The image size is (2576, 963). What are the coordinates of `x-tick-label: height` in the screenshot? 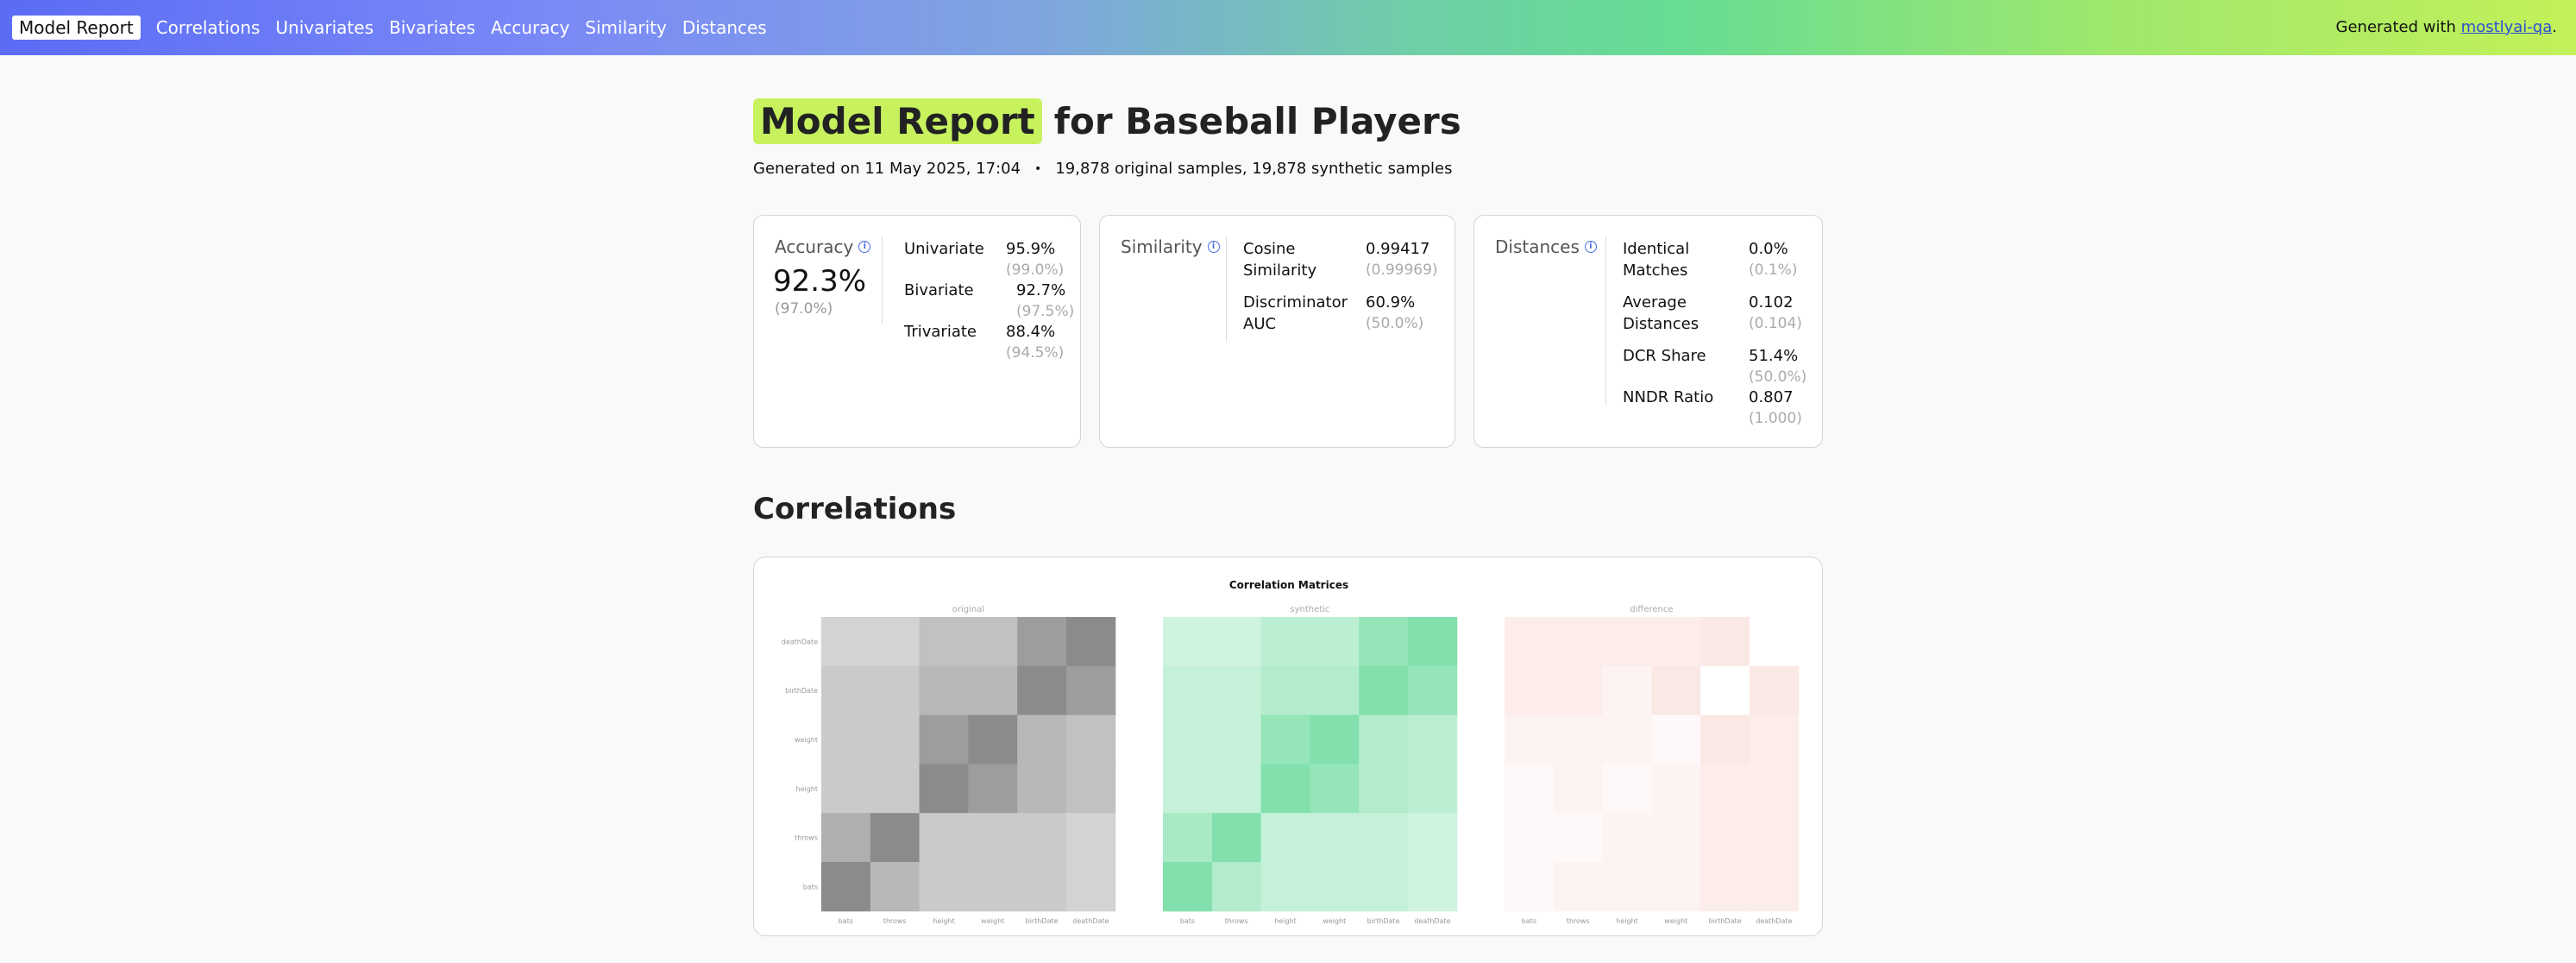 It's located at (944, 921).